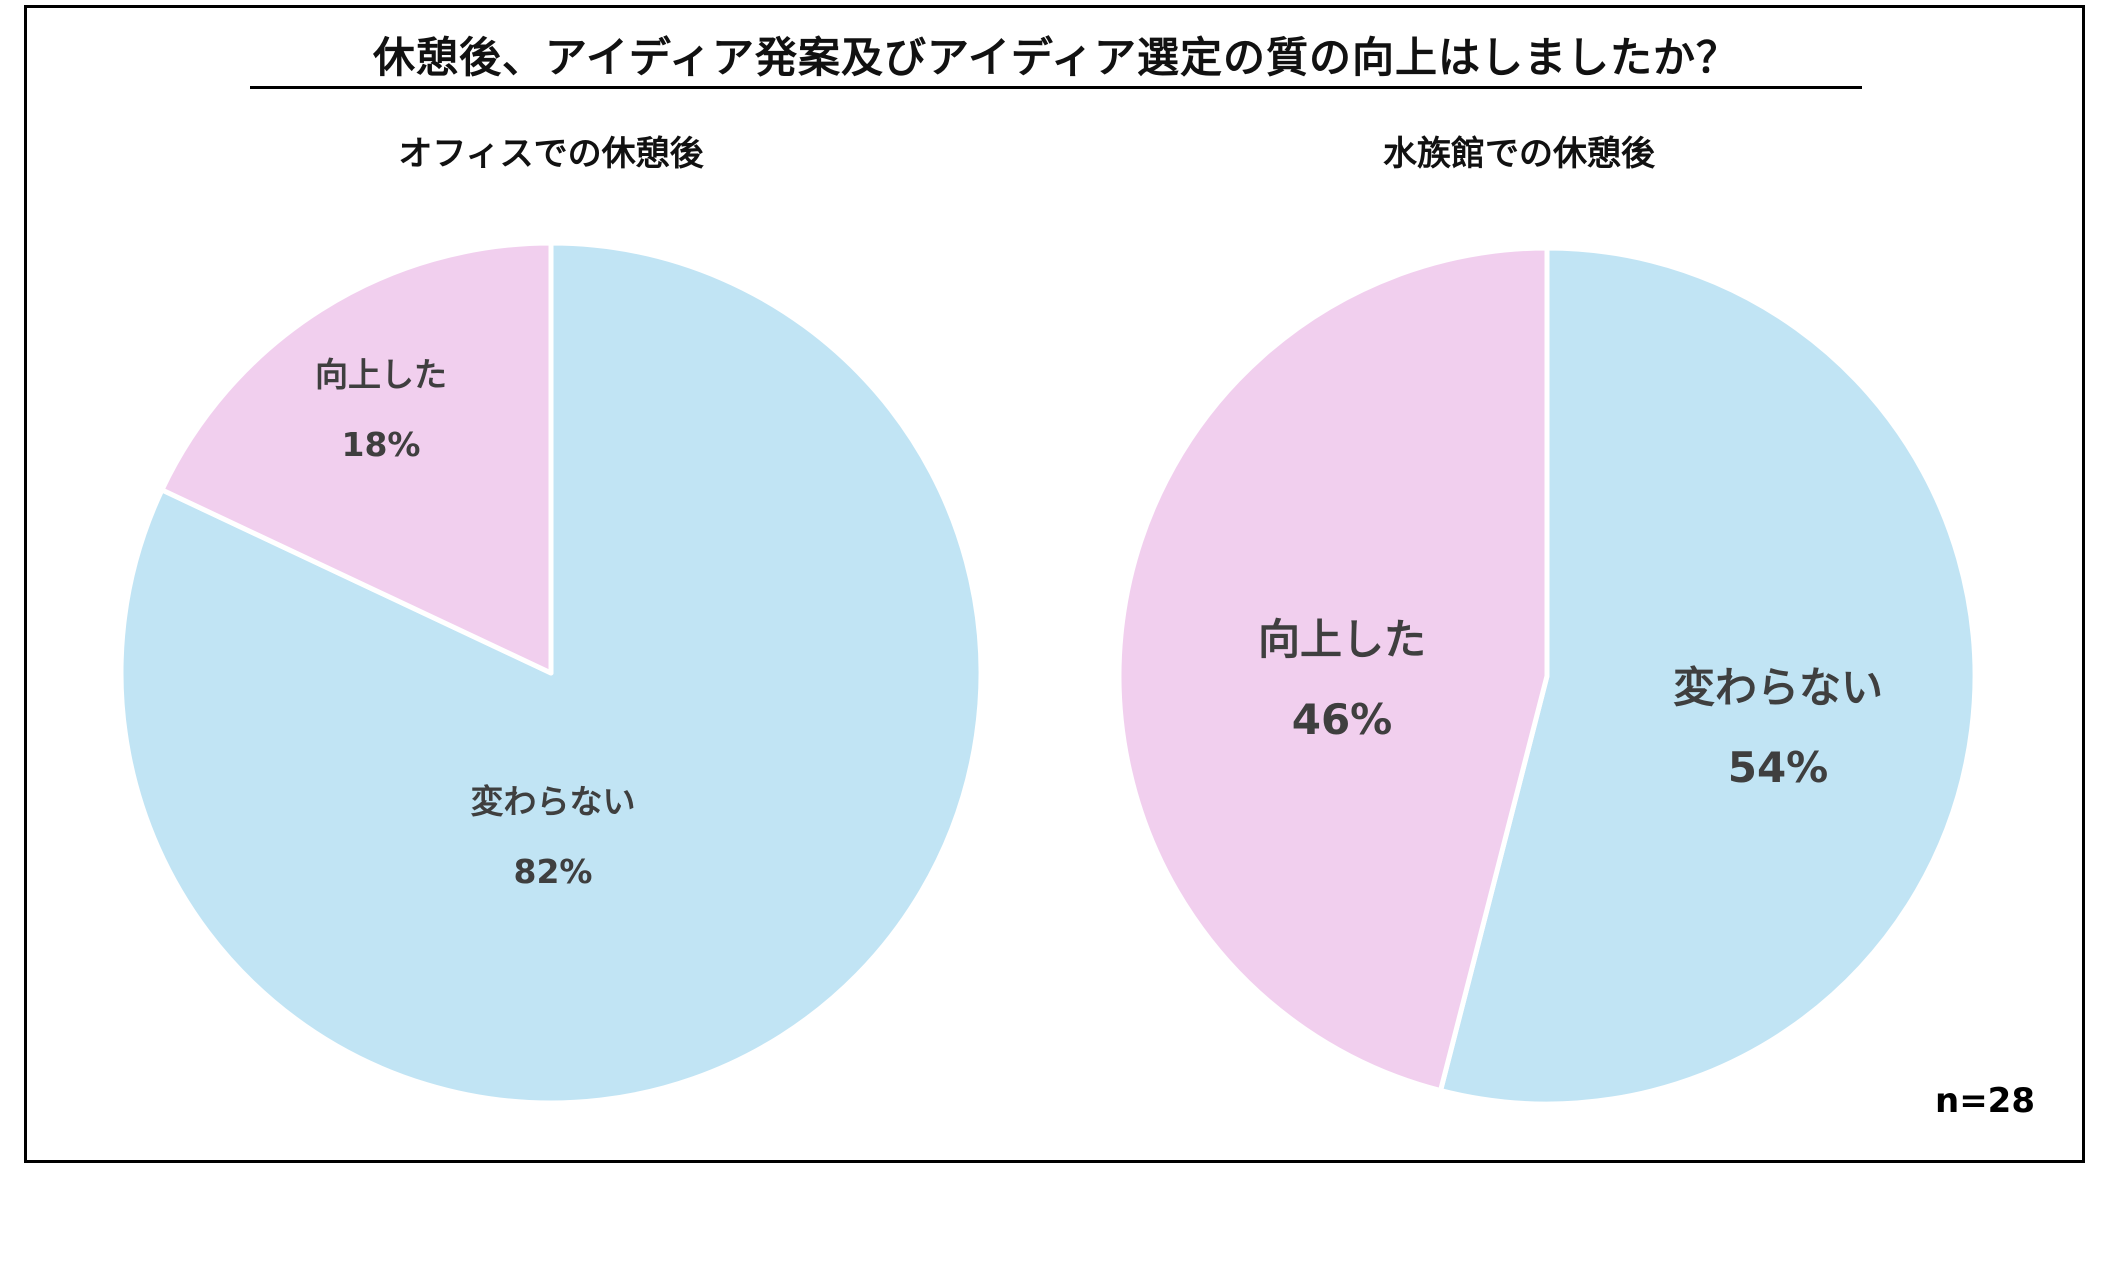  I want to click on slice-percent: 18%, so click(381, 444).